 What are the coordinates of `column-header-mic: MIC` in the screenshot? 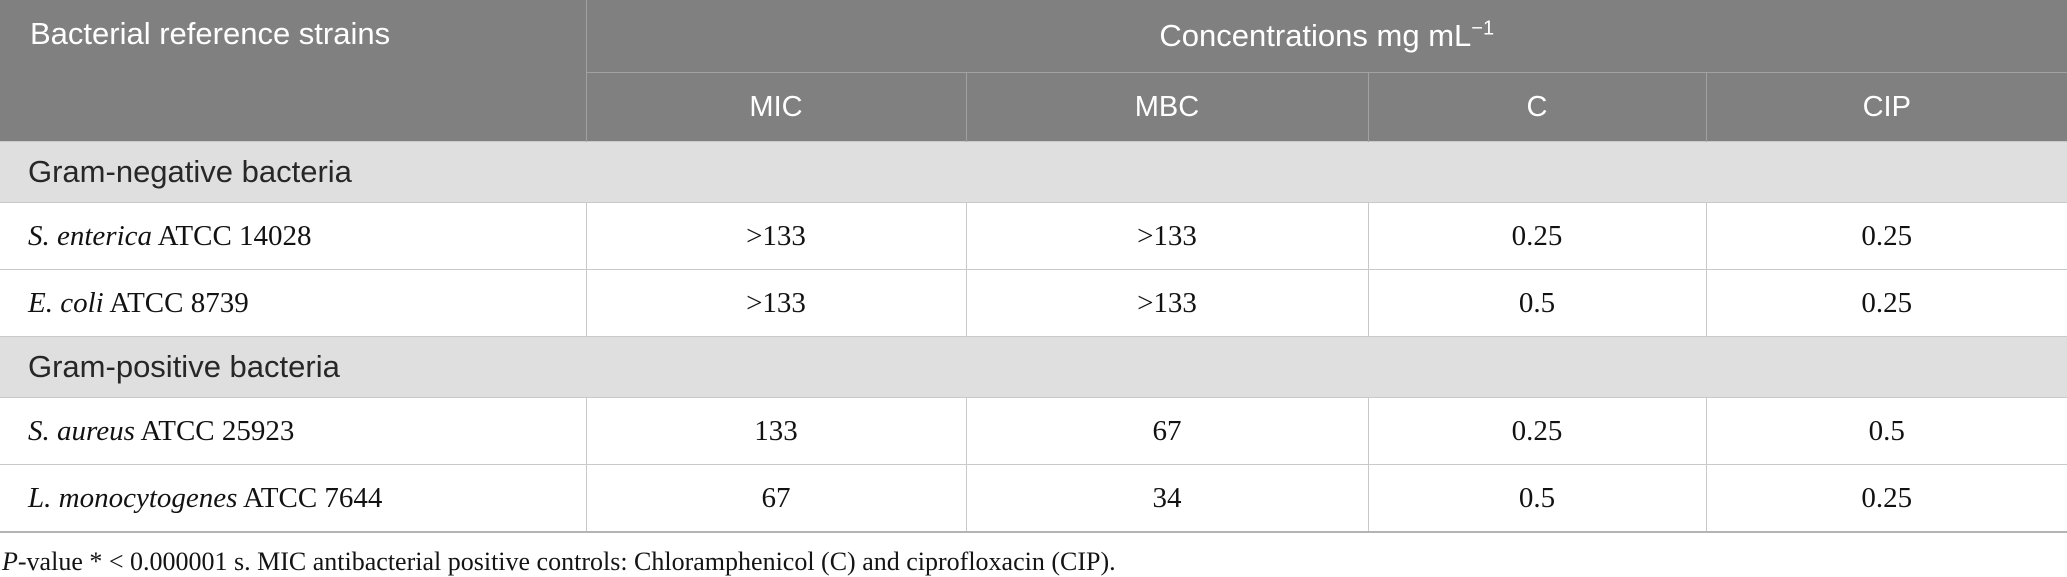 It's located at (776, 107).